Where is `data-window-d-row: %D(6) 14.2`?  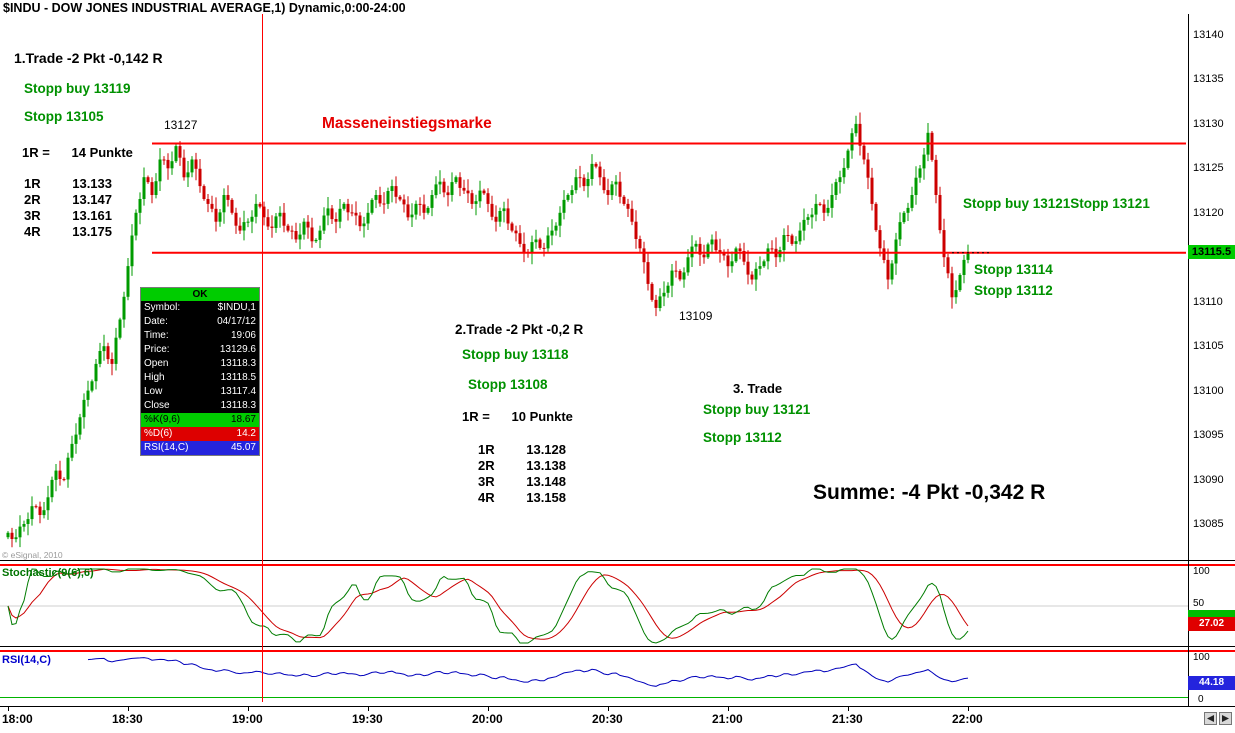
data-window-d-row: %D(6) 14.2 is located at coordinates (200, 434).